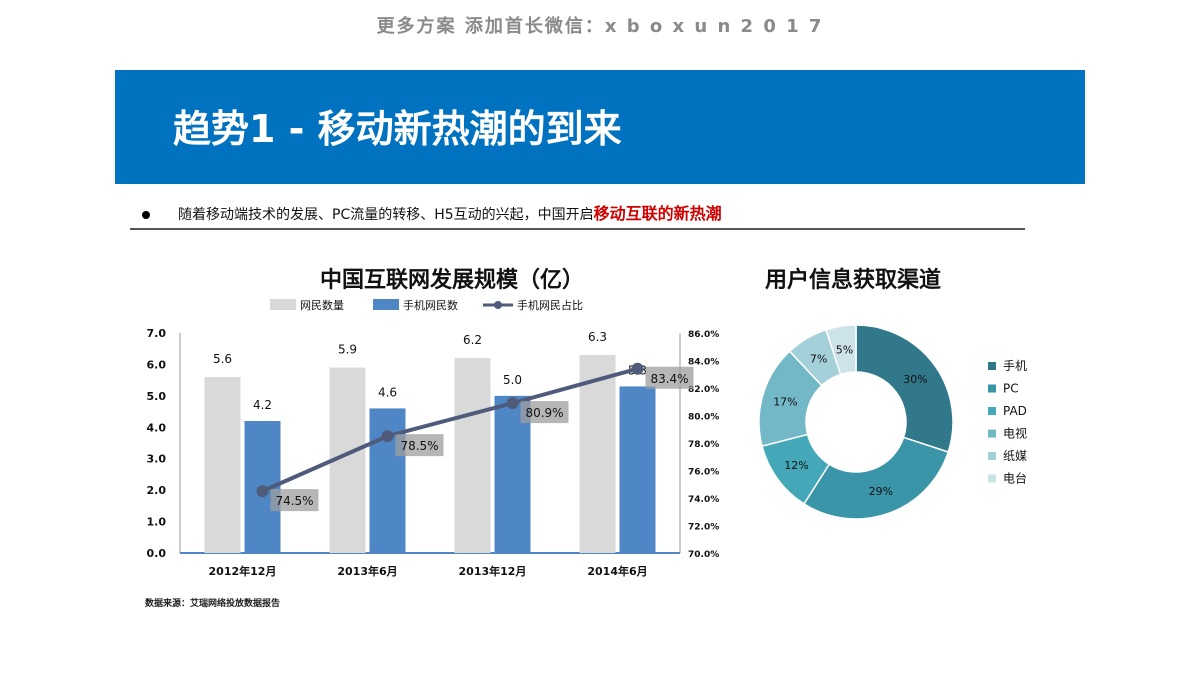 The height and width of the screenshot is (675, 1200). What do you see at coordinates (617, 571) in the screenshot?
I see `x-axis-tick: 2014年6月` at bounding box center [617, 571].